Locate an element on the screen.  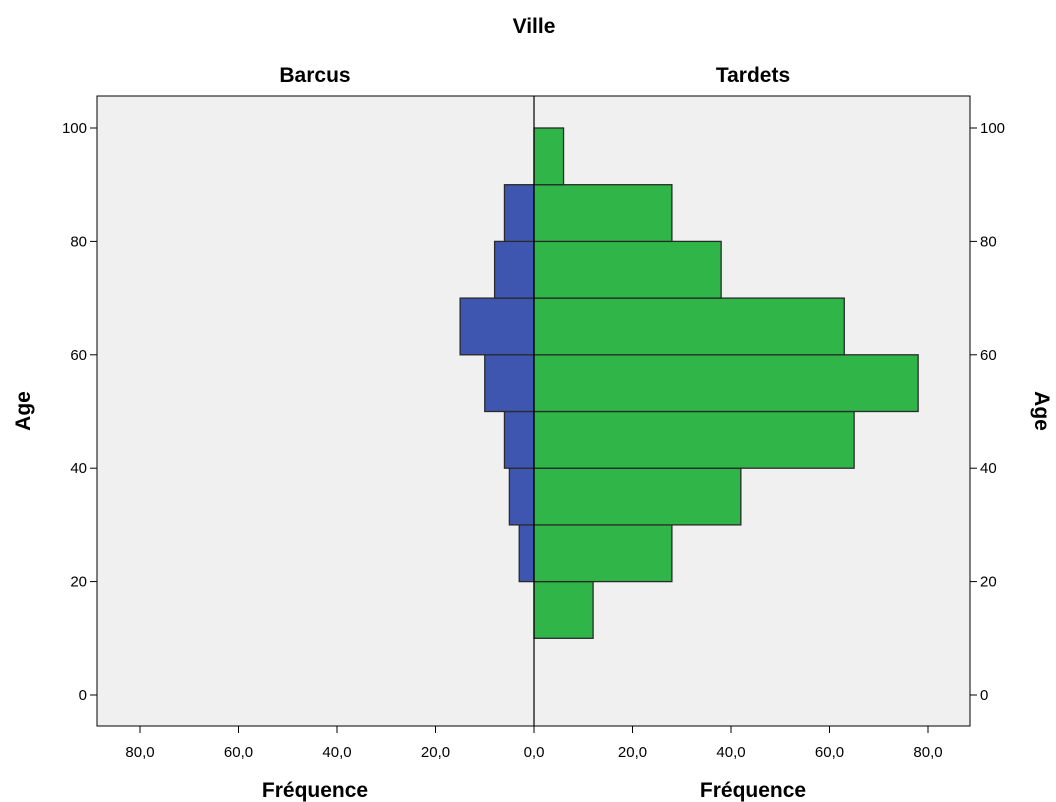
y-tick-label-right-80: 80 is located at coordinates (988, 241).